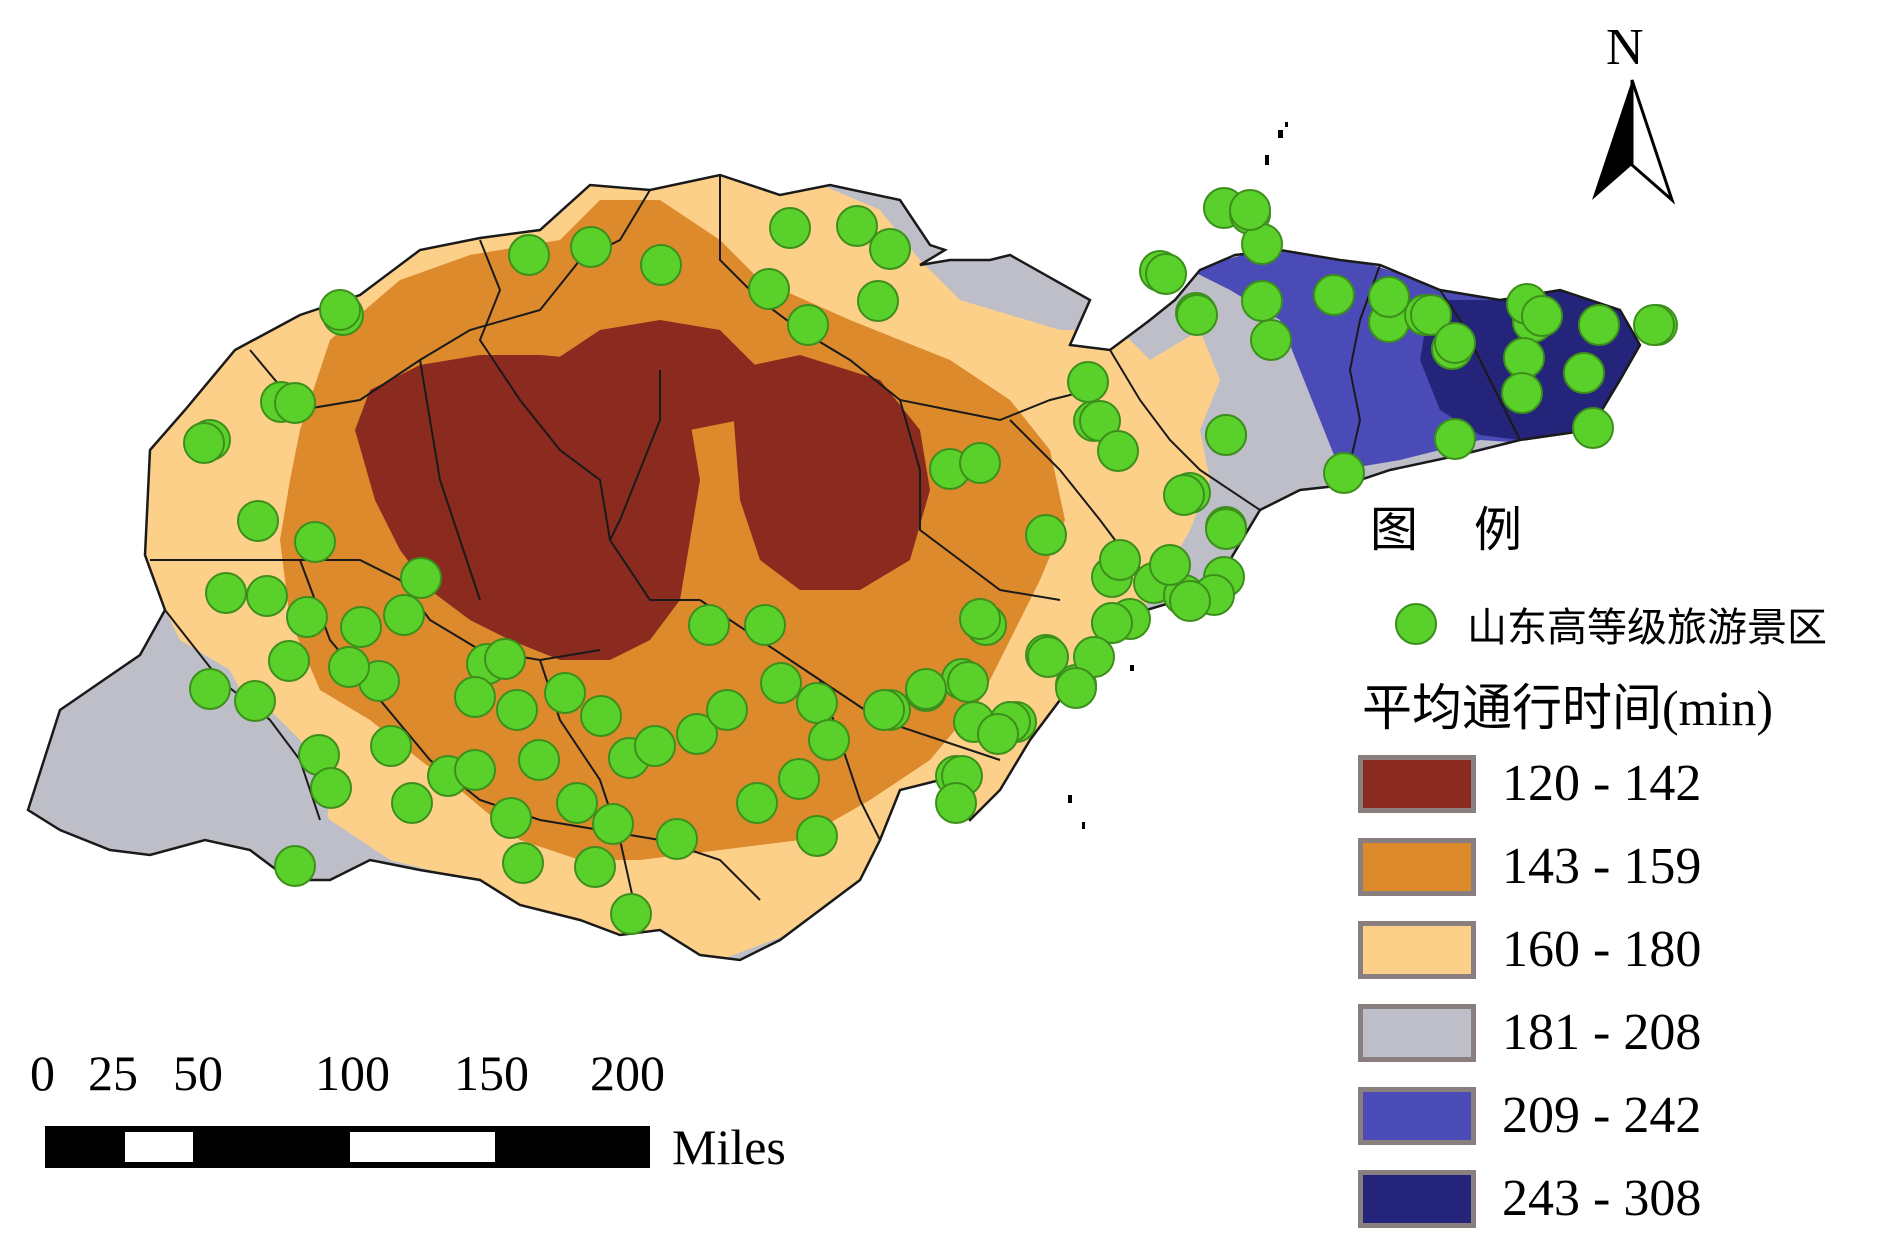 Image resolution: width=1885 pixels, height=1240 pixels. What do you see at coordinates (1602, 949) in the screenshot?
I see `legend-range-label: 160 - 180` at bounding box center [1602, 949].